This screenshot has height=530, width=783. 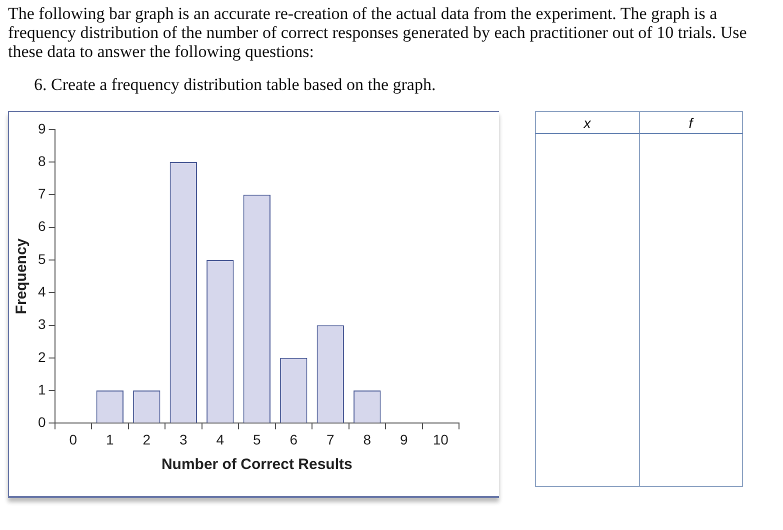 What do you see at coordinates (330, 439) in the screenshot?
I see `x-tick-label: 7` at bounding box center [330, 439].